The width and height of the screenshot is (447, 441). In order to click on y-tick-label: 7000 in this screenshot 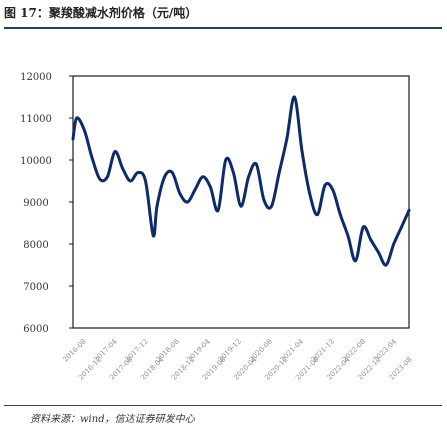, I will do `click(35, 287)`.